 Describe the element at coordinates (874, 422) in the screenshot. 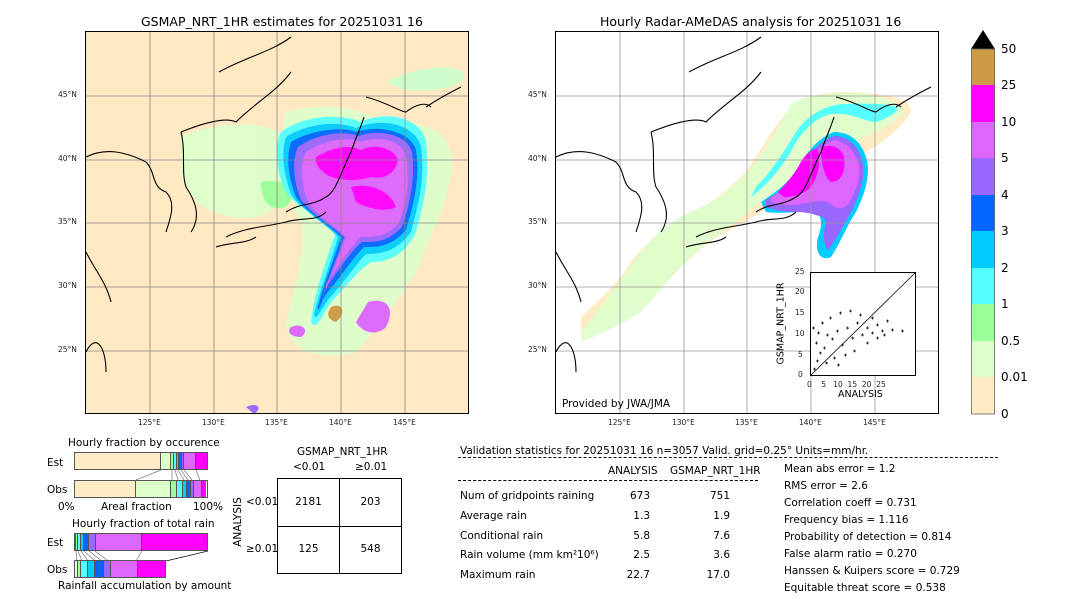

I see `right-lon-tick: 145°E` at that location.